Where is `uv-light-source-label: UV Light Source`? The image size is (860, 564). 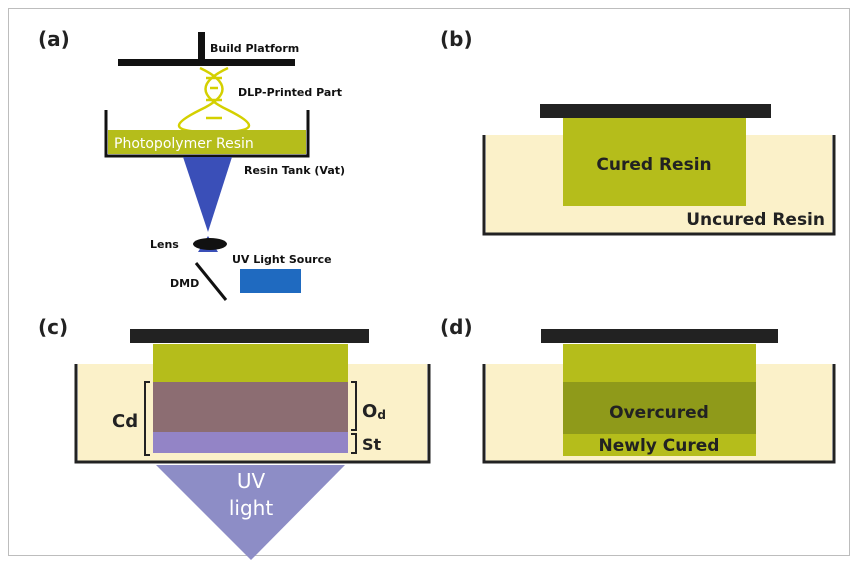
uv-light-source-label: UV Light Source is located at coordinates (282, 259).